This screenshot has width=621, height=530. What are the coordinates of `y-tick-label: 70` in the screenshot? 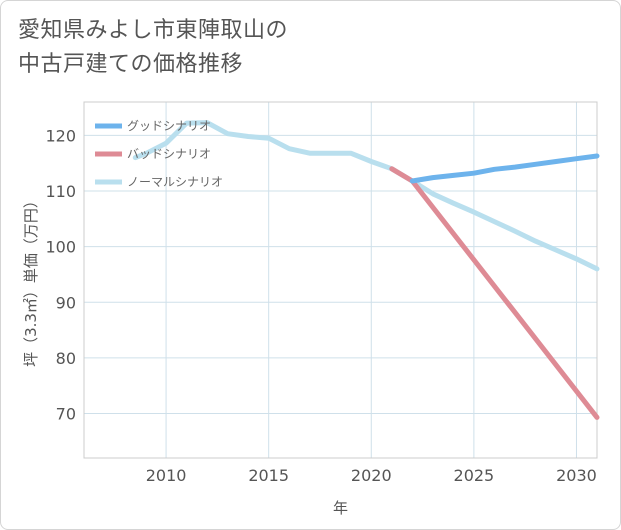 It's located at (66, 414).